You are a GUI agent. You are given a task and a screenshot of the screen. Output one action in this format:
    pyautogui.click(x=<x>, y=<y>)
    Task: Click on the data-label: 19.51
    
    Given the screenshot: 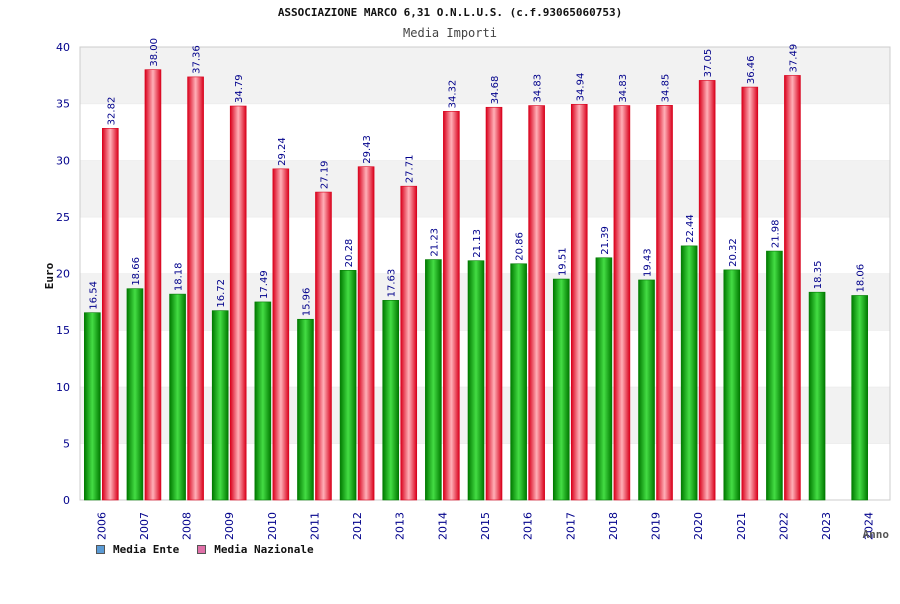 What is the action you would take?
    pyautogui.click(x=562, y=261)
    